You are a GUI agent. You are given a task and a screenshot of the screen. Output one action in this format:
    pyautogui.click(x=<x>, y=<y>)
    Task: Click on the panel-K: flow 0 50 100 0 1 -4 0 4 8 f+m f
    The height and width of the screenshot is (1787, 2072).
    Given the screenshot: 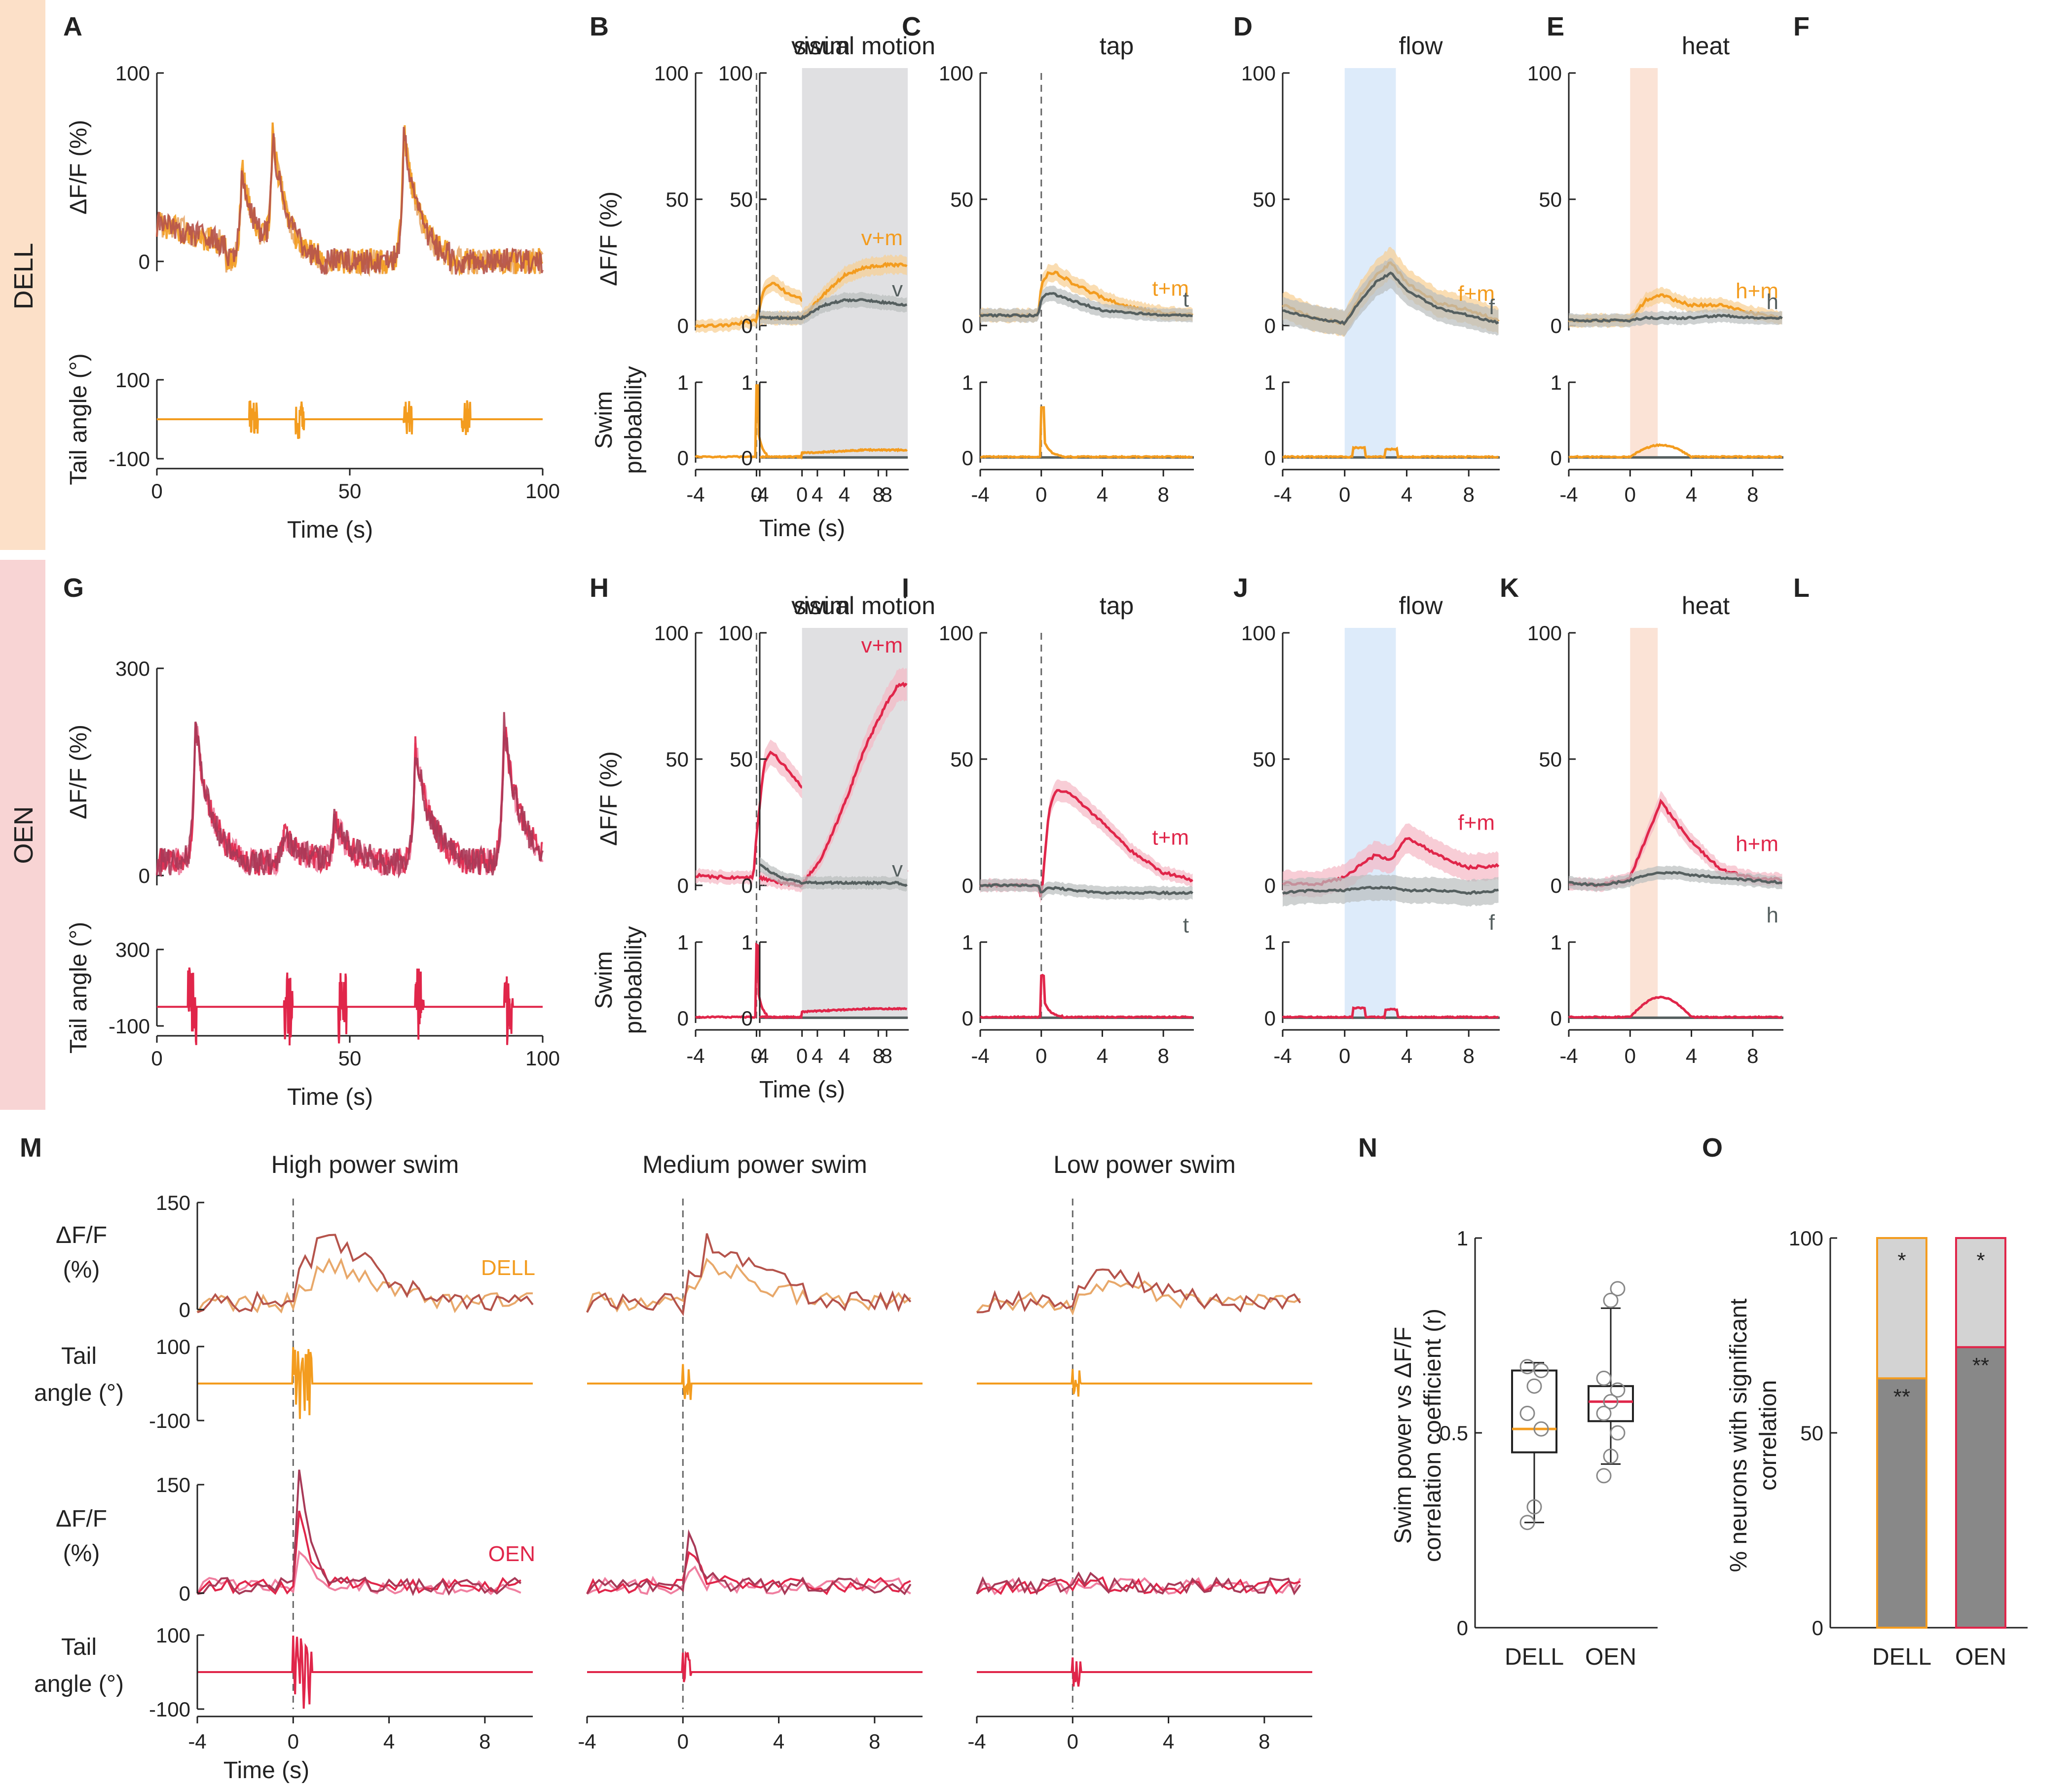 What is the action you would take?
    pyautogui.click(x=1371, y=829)
    